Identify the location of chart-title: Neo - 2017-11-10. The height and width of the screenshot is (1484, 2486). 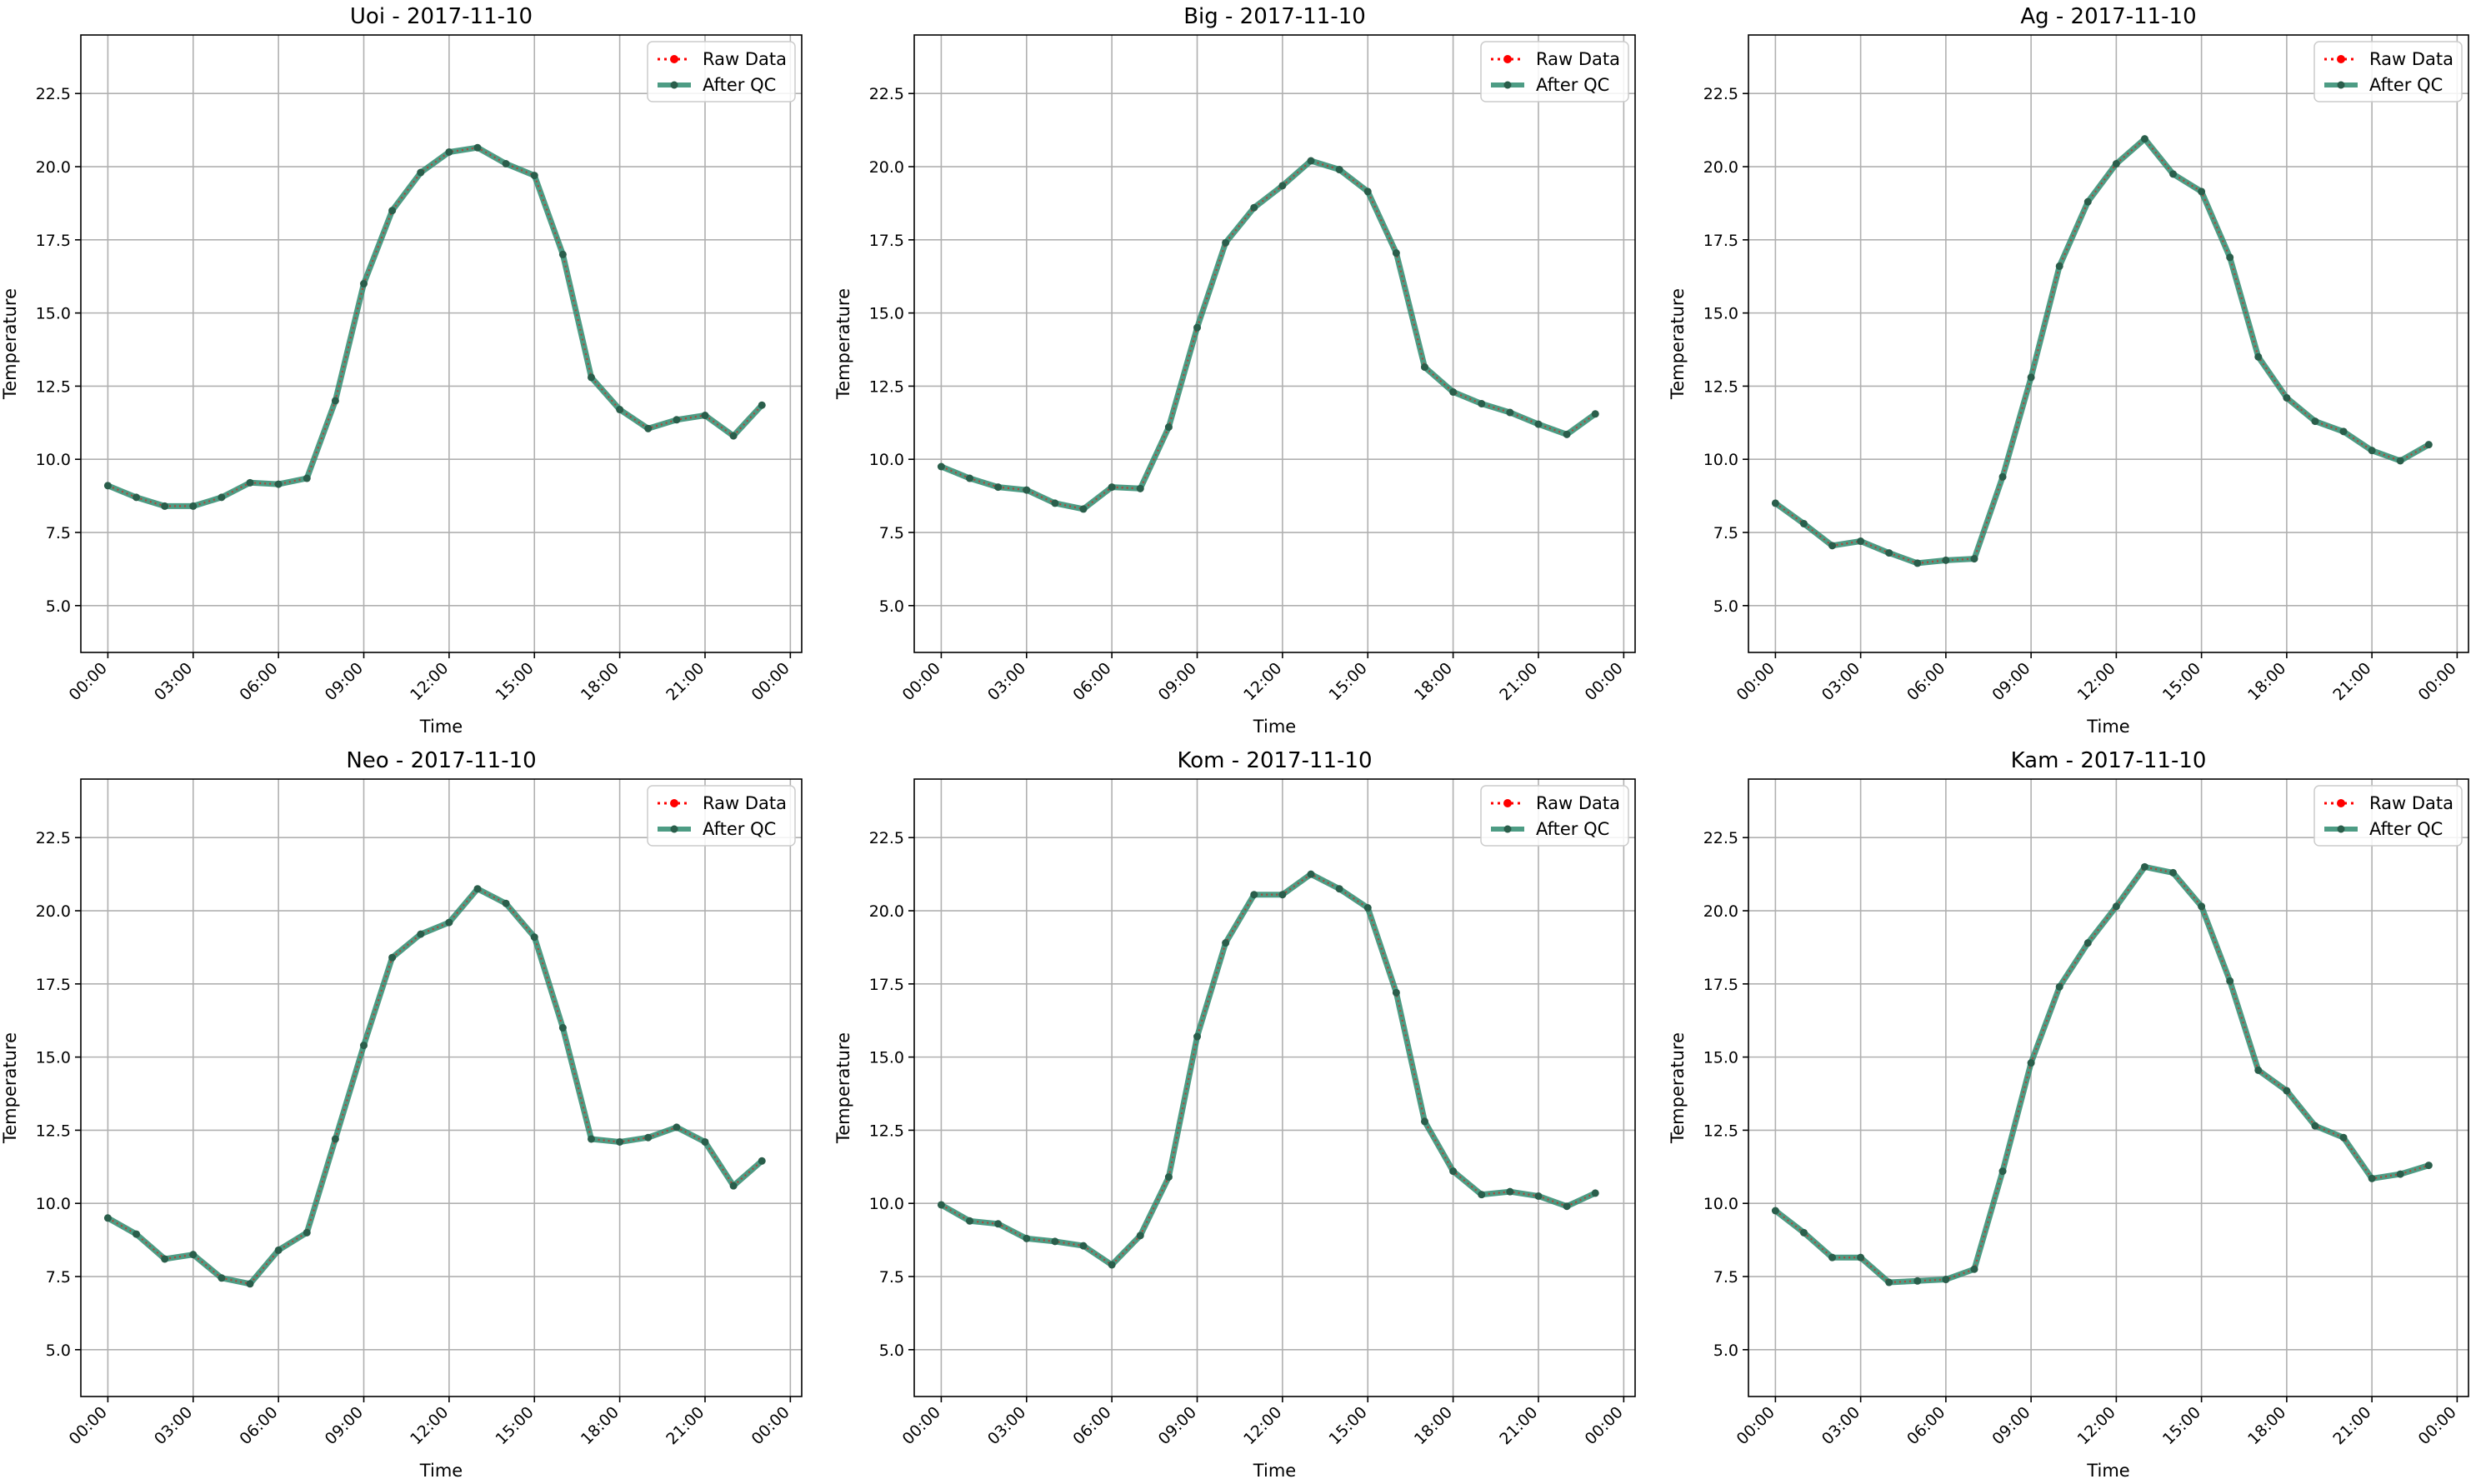
(441, 760).